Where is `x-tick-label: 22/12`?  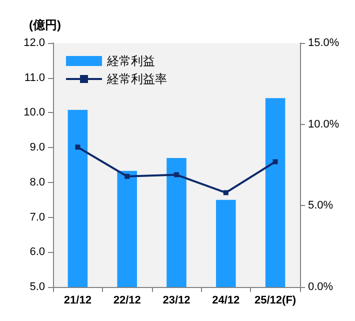
x-tick-label: 22/12 is located at coordinates (127, 300).